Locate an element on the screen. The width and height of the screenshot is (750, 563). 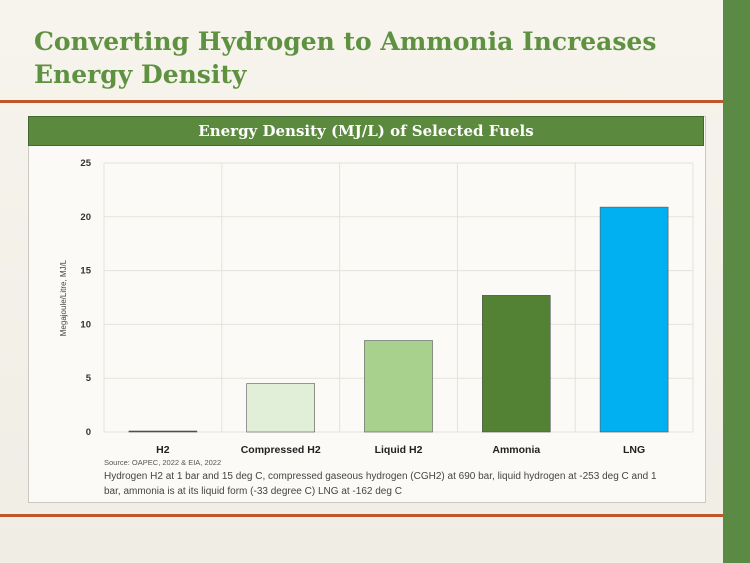
side-accent-bar is located at coordinates (736, 281).